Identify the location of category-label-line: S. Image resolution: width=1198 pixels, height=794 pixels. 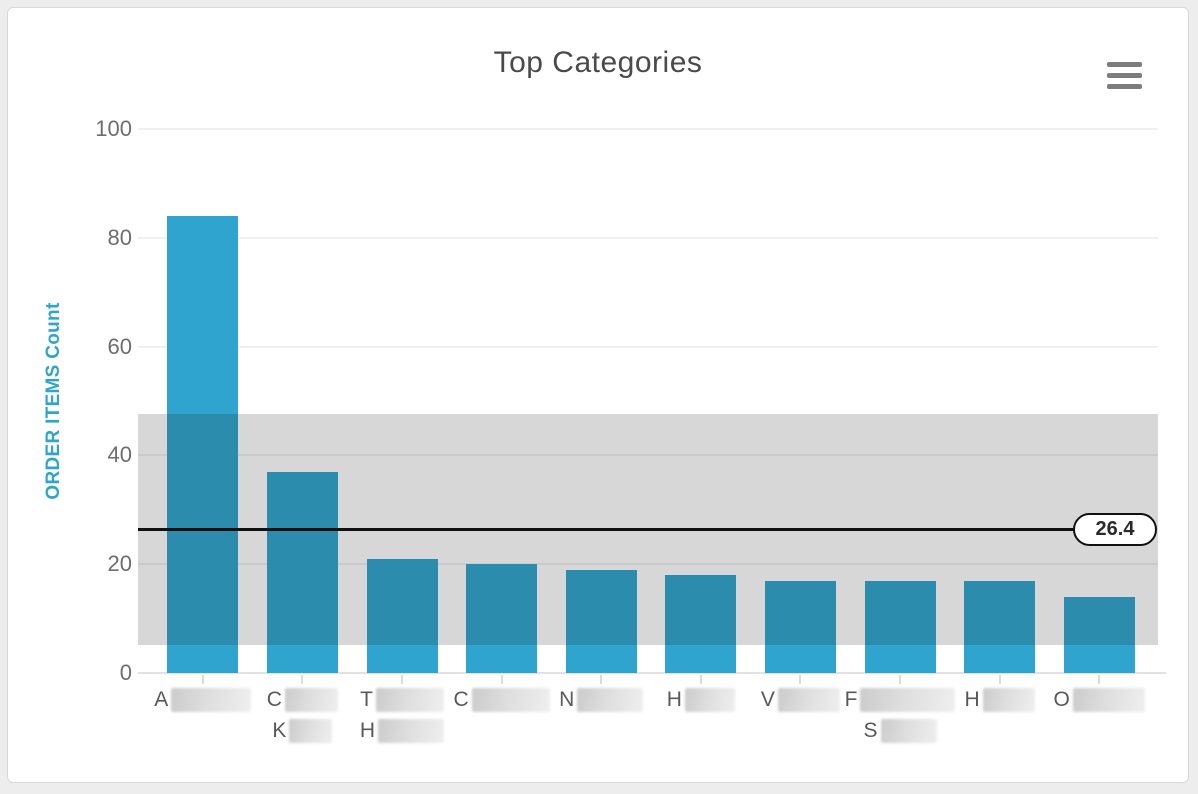
(900, 730).